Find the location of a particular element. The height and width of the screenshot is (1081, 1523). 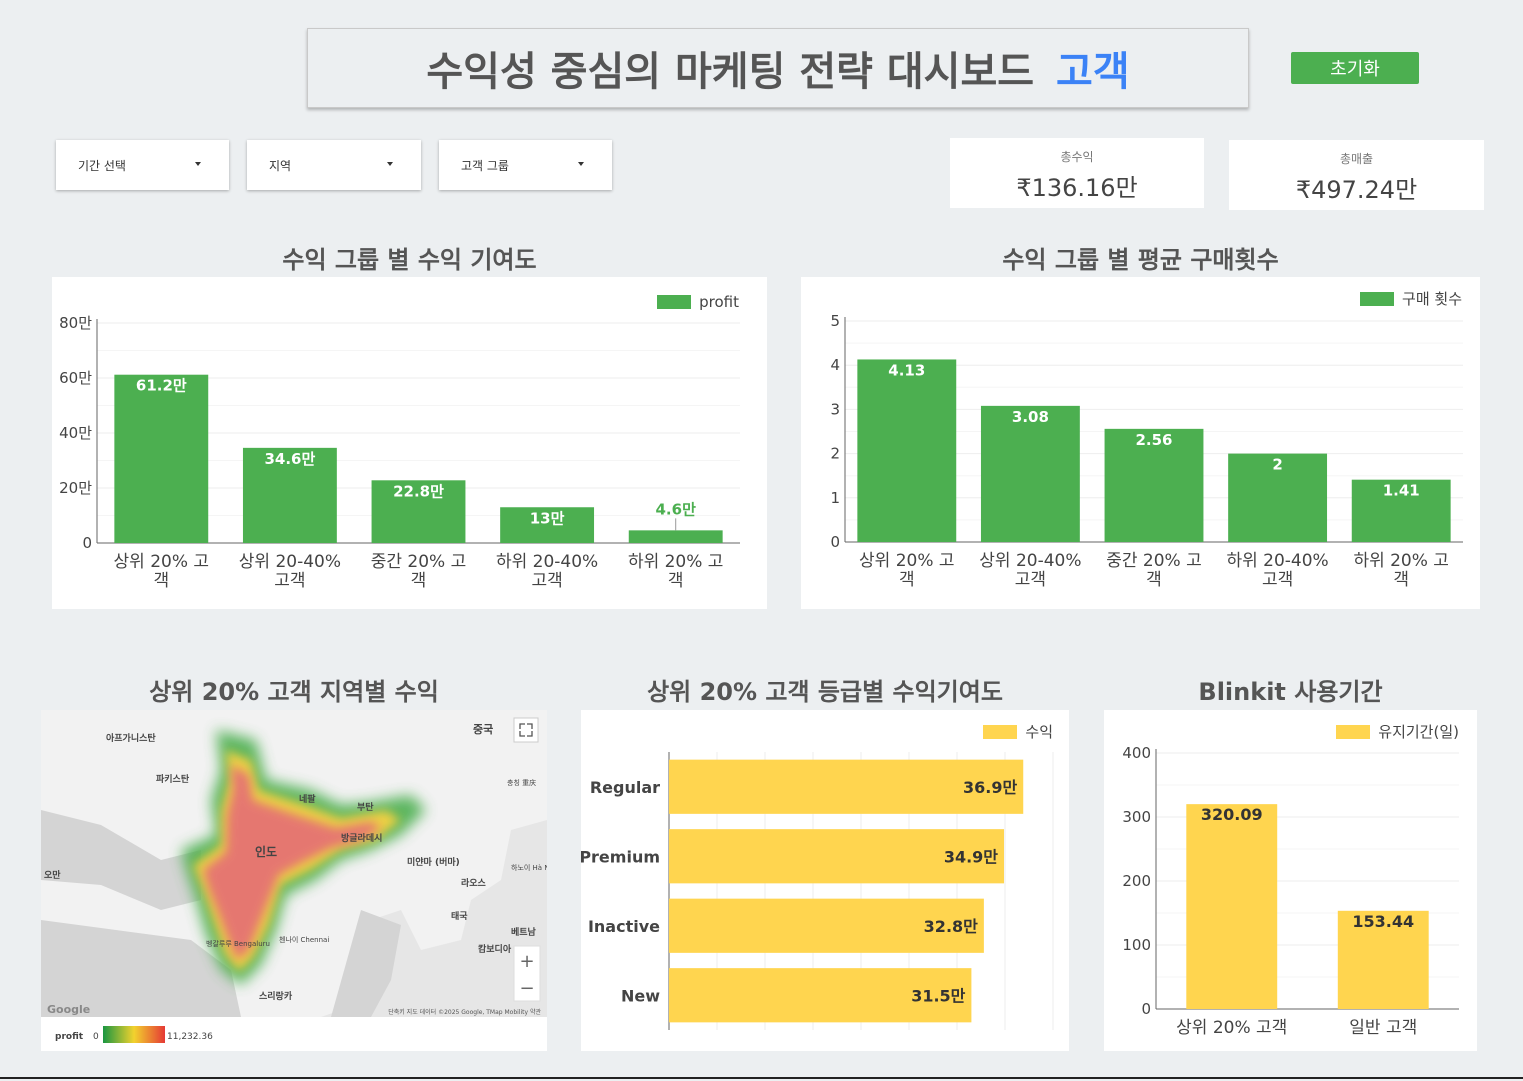

map-label-laos: 라오스 is located at coordinates (474, 883).